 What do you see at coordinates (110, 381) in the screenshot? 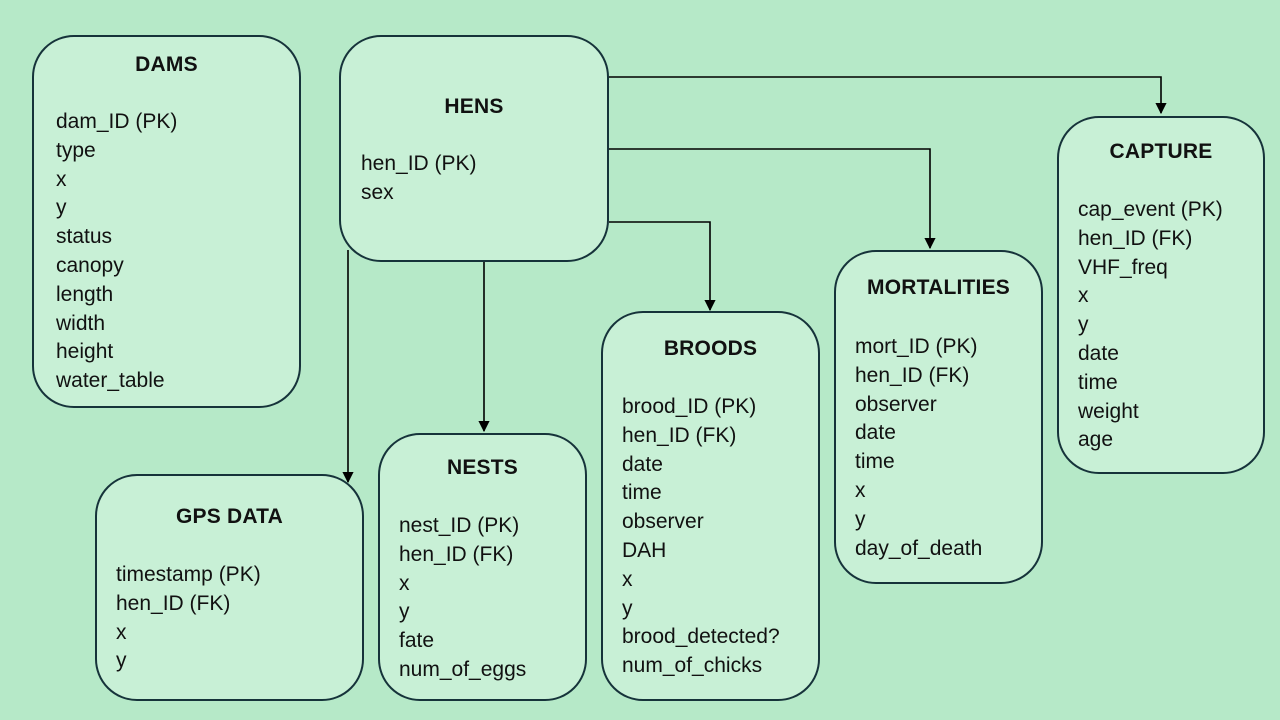
I see `field: water_table` at bounding box center [110, 381].